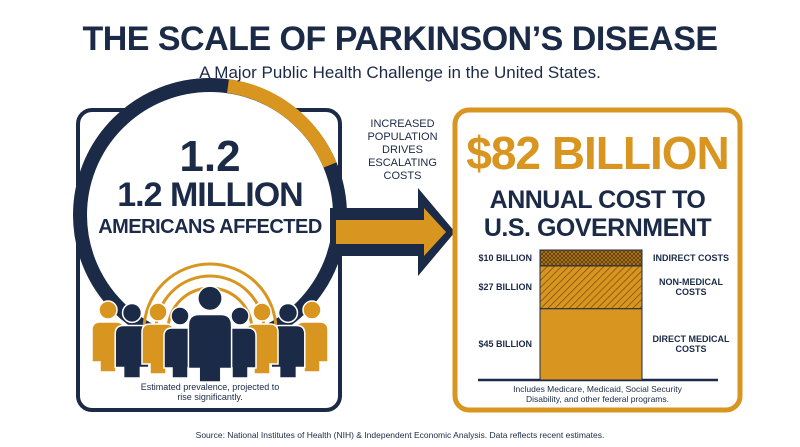  Describe the element at coordinates (691, 344) in the screenshot. I see `segment-name: DIRECT MEDICAL COSTS` at that location.